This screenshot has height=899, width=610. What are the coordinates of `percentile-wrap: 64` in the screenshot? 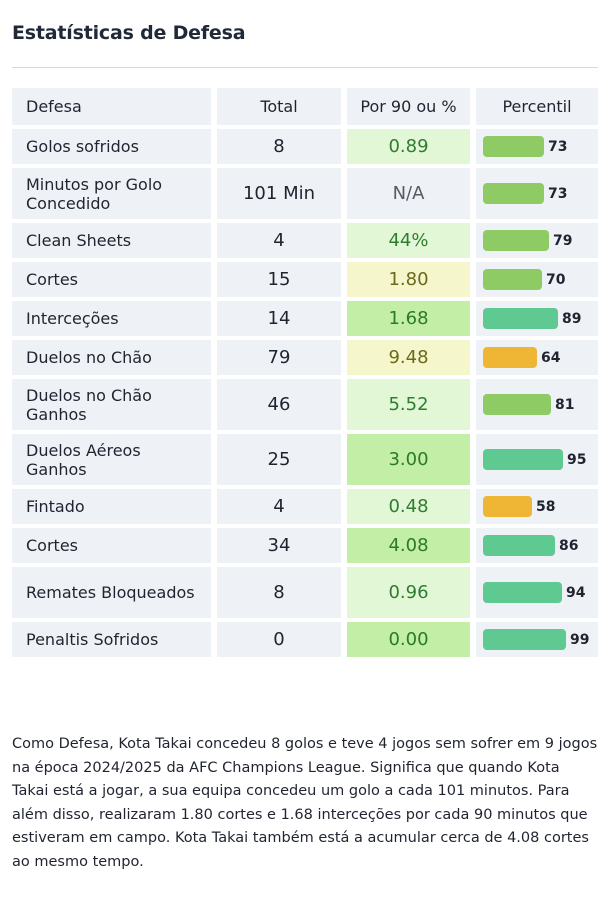 It's located at (538, 357).